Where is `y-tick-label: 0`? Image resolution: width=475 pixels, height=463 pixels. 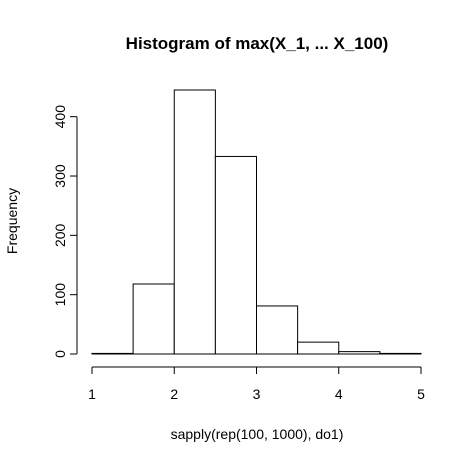 y-tick-label: 0 is located at coordinates (60, 354).